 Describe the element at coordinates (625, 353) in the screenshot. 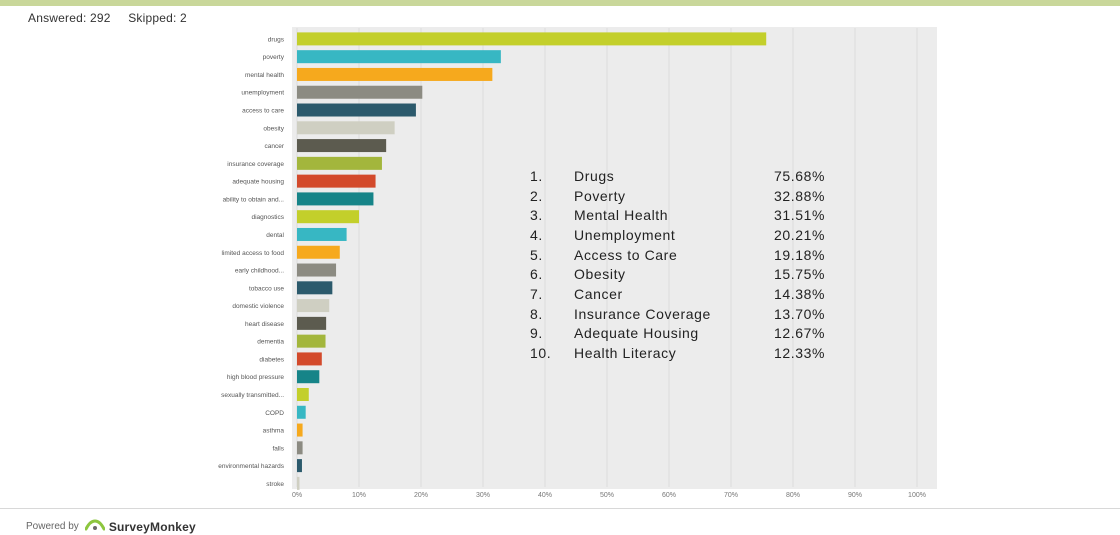

I see `issue-name: Health Literacy` at that location.